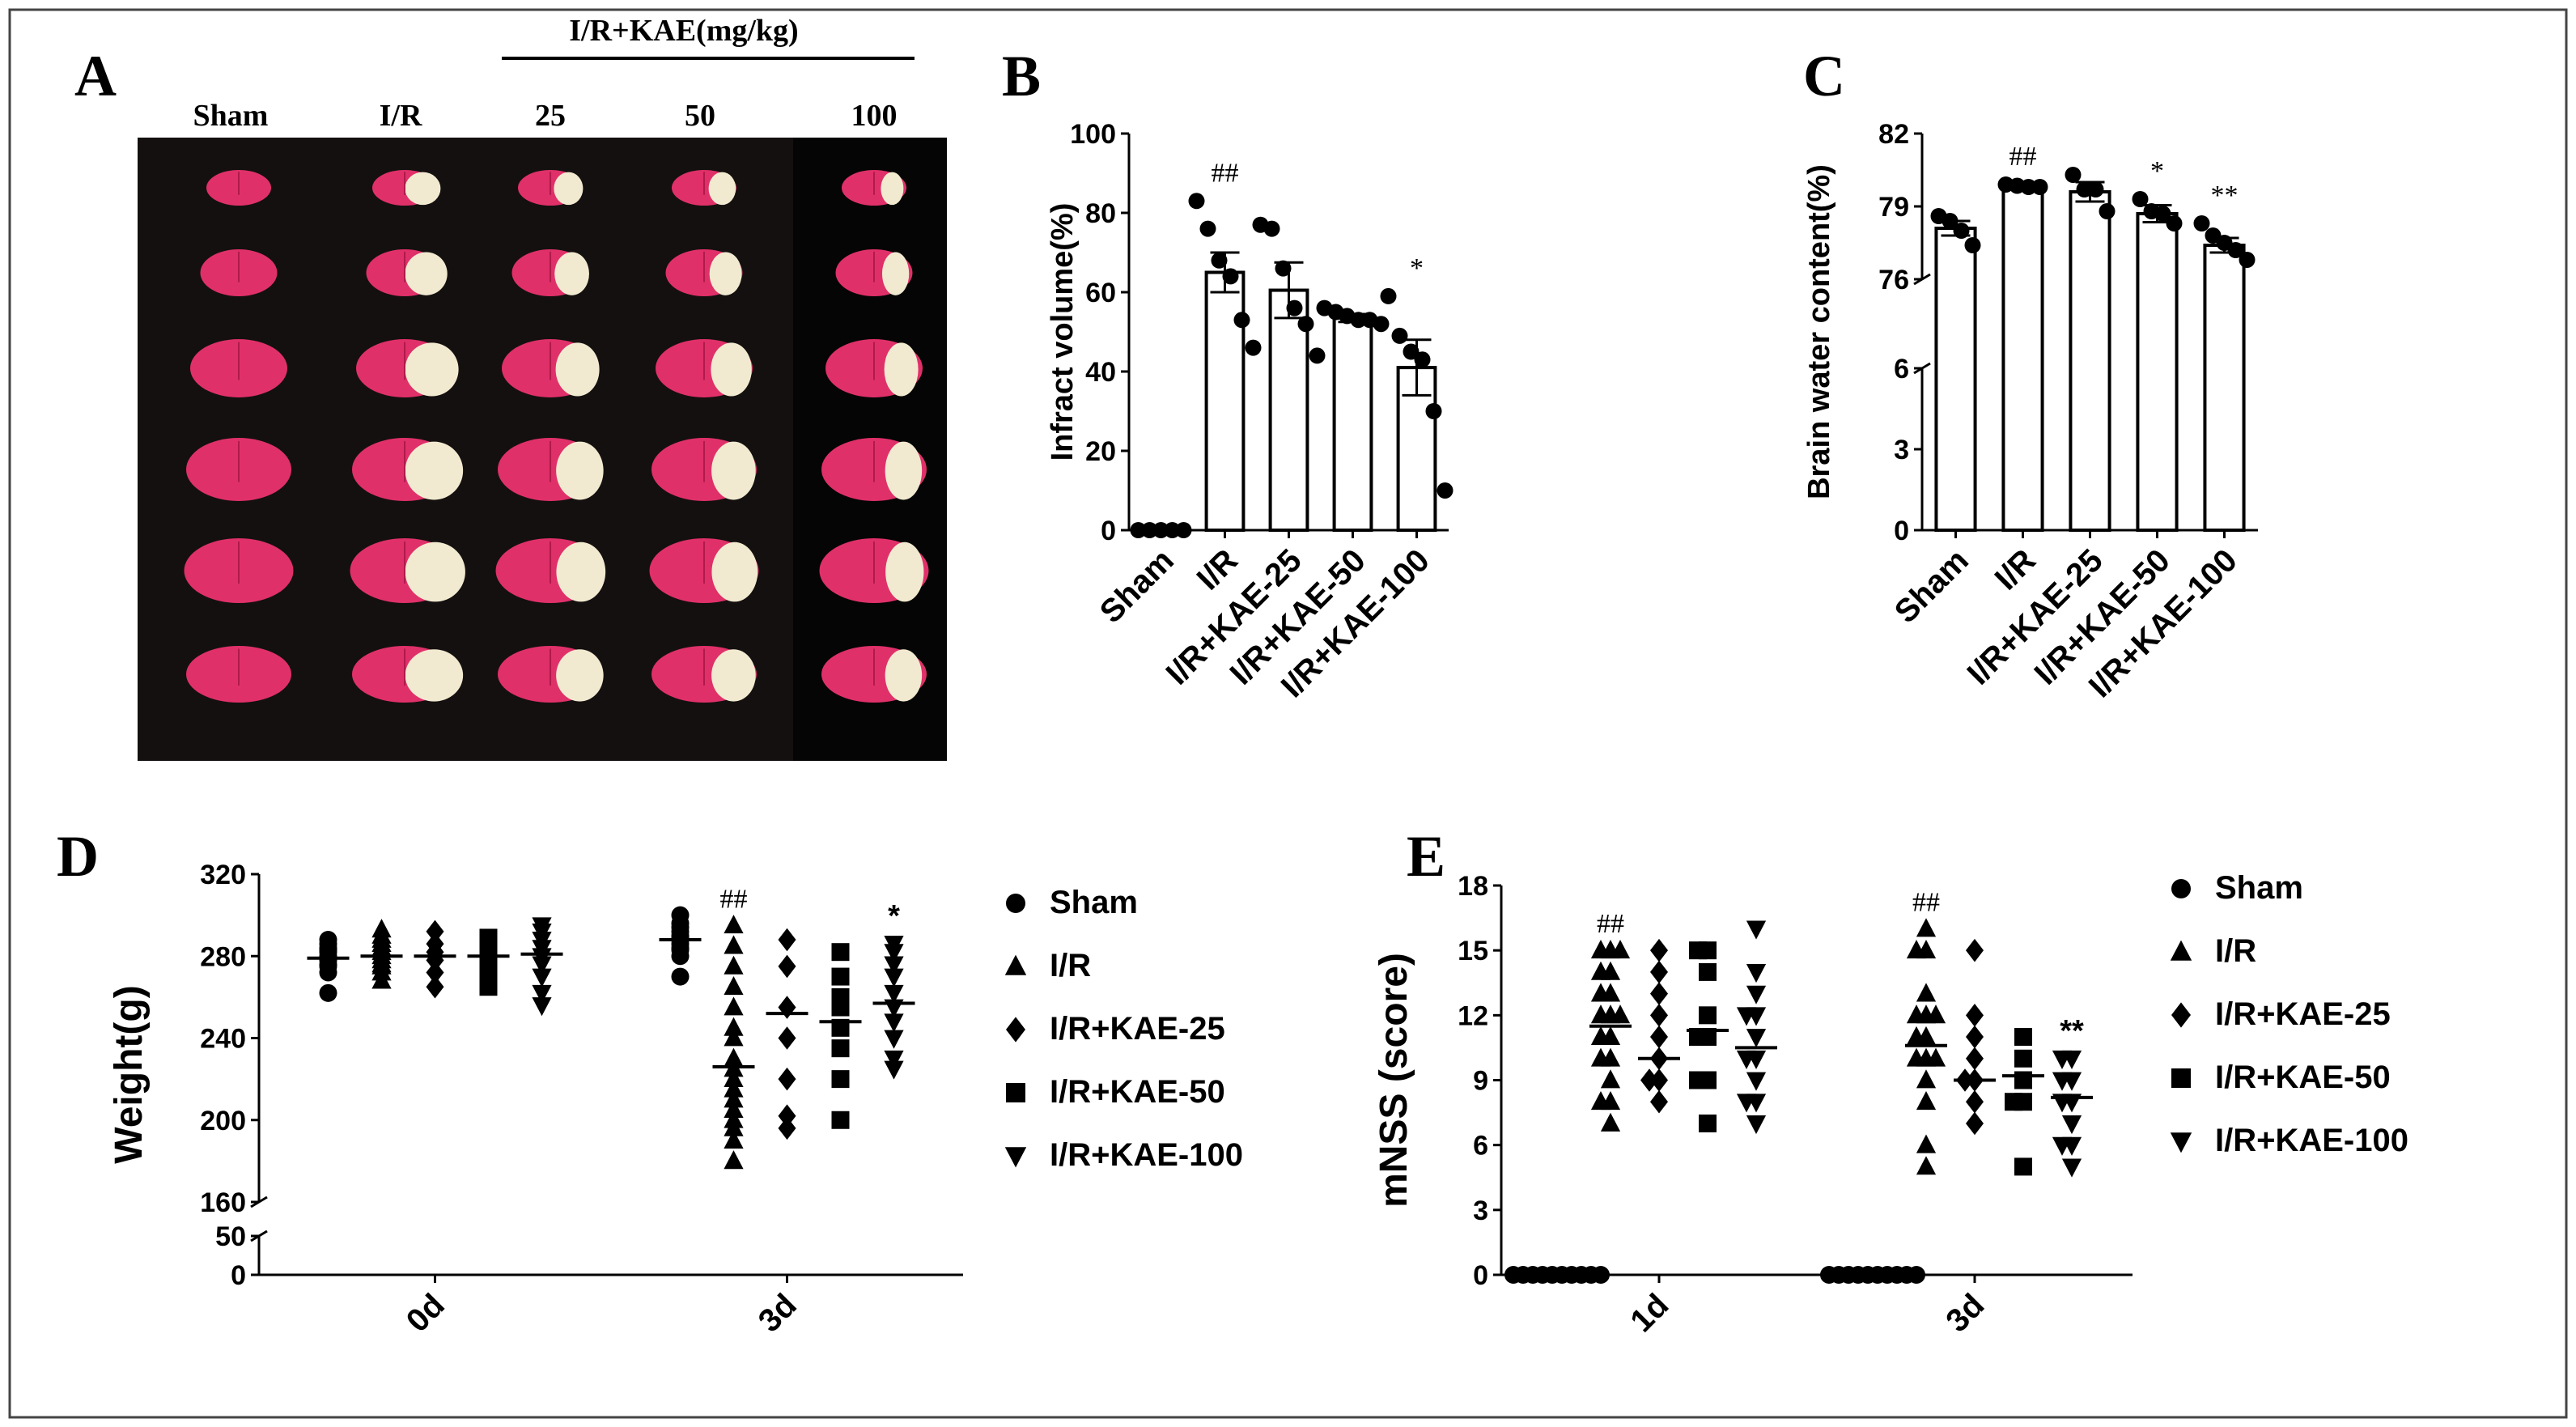 This screenshot has height=1427, width=2576. Describe the element at coordinates (1893, 280) in the screenshot. I see `y-tick-label: 76` at that location.